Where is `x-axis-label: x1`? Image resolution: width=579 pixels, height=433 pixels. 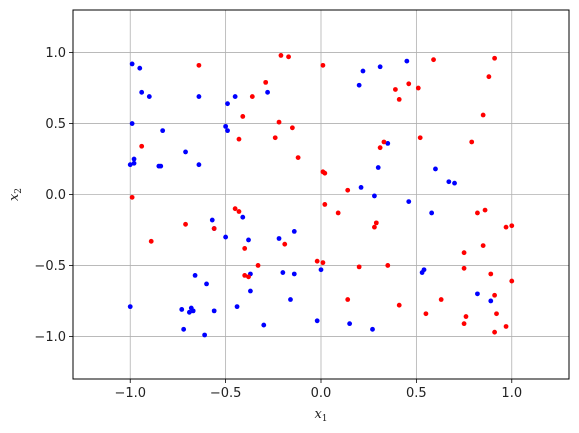 x-axis-label: x1 is located at coordinates (320, 415).